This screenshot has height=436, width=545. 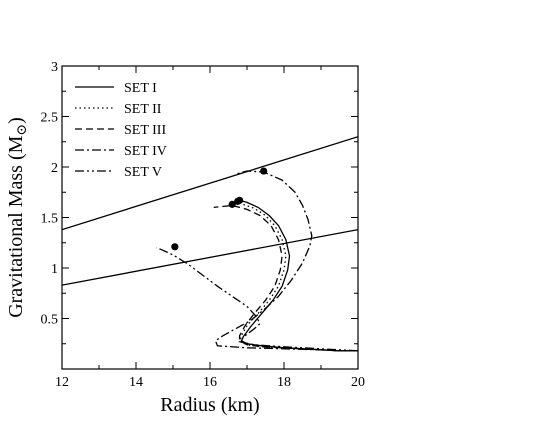 I want to click on x-tick-label: 12, so click(x=62, y=382).